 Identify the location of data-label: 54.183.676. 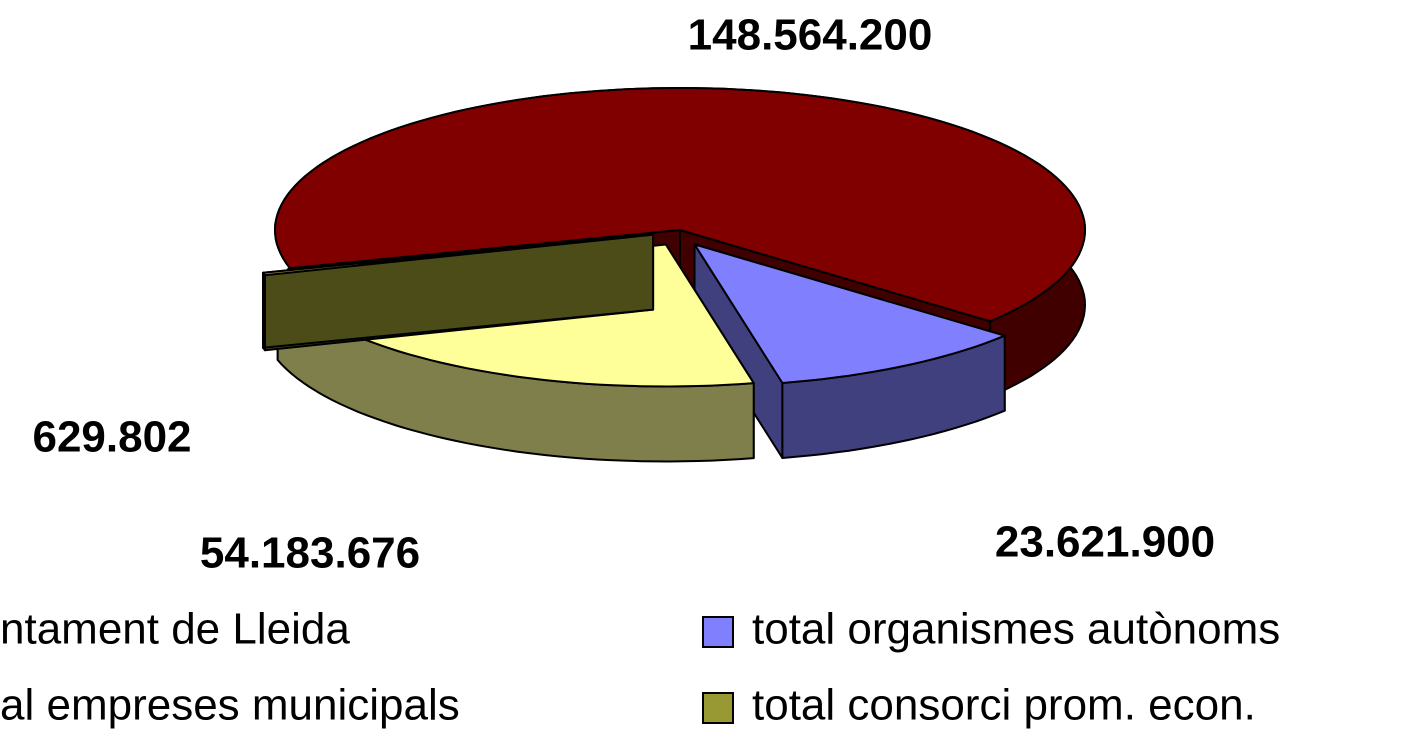
(310, 553).